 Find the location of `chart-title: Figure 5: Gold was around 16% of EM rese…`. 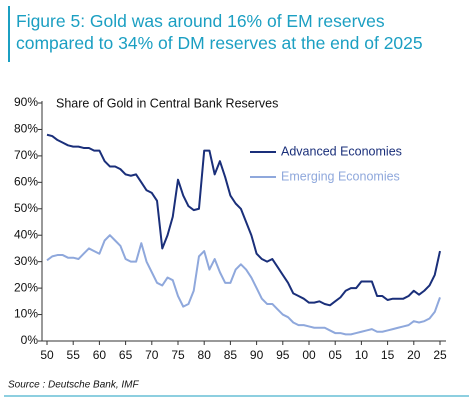

chart-title: Figure 5: Gold was around 16% of EM rese… is located at coordinates (232, 34).